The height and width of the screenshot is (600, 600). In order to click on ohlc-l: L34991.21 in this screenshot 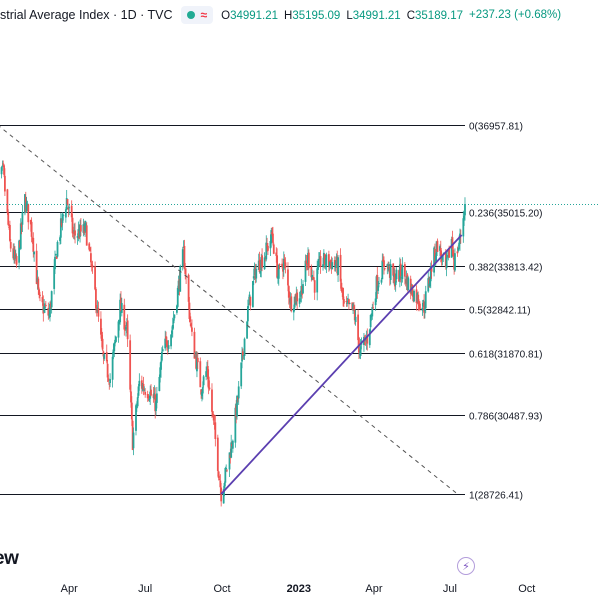, I will do `click(373, 16)`.